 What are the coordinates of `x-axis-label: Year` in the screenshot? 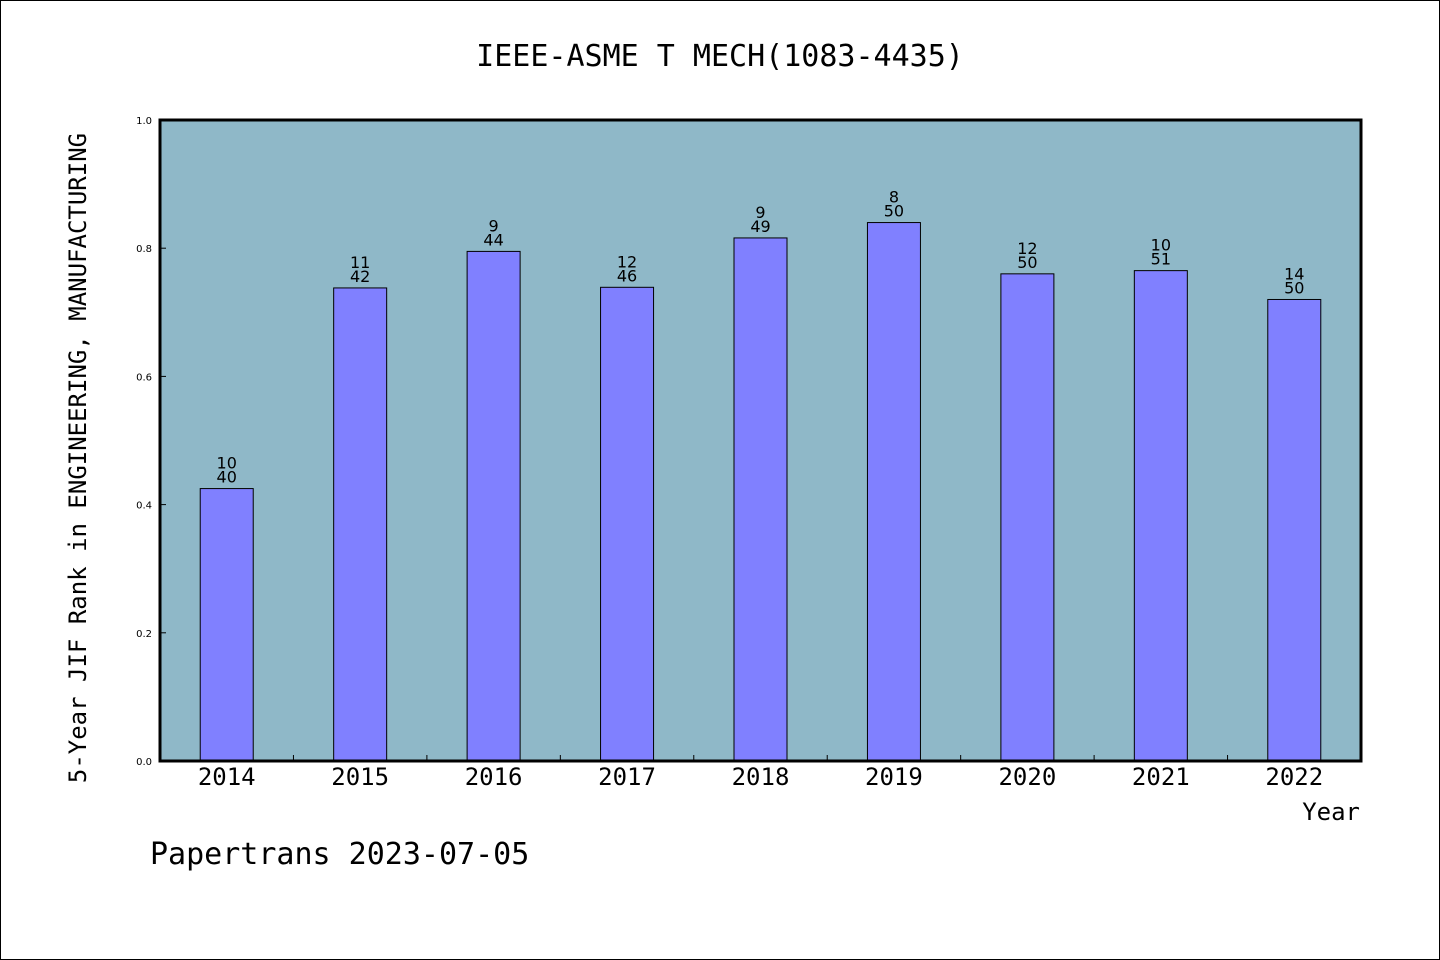 It's located at (1331, 812).